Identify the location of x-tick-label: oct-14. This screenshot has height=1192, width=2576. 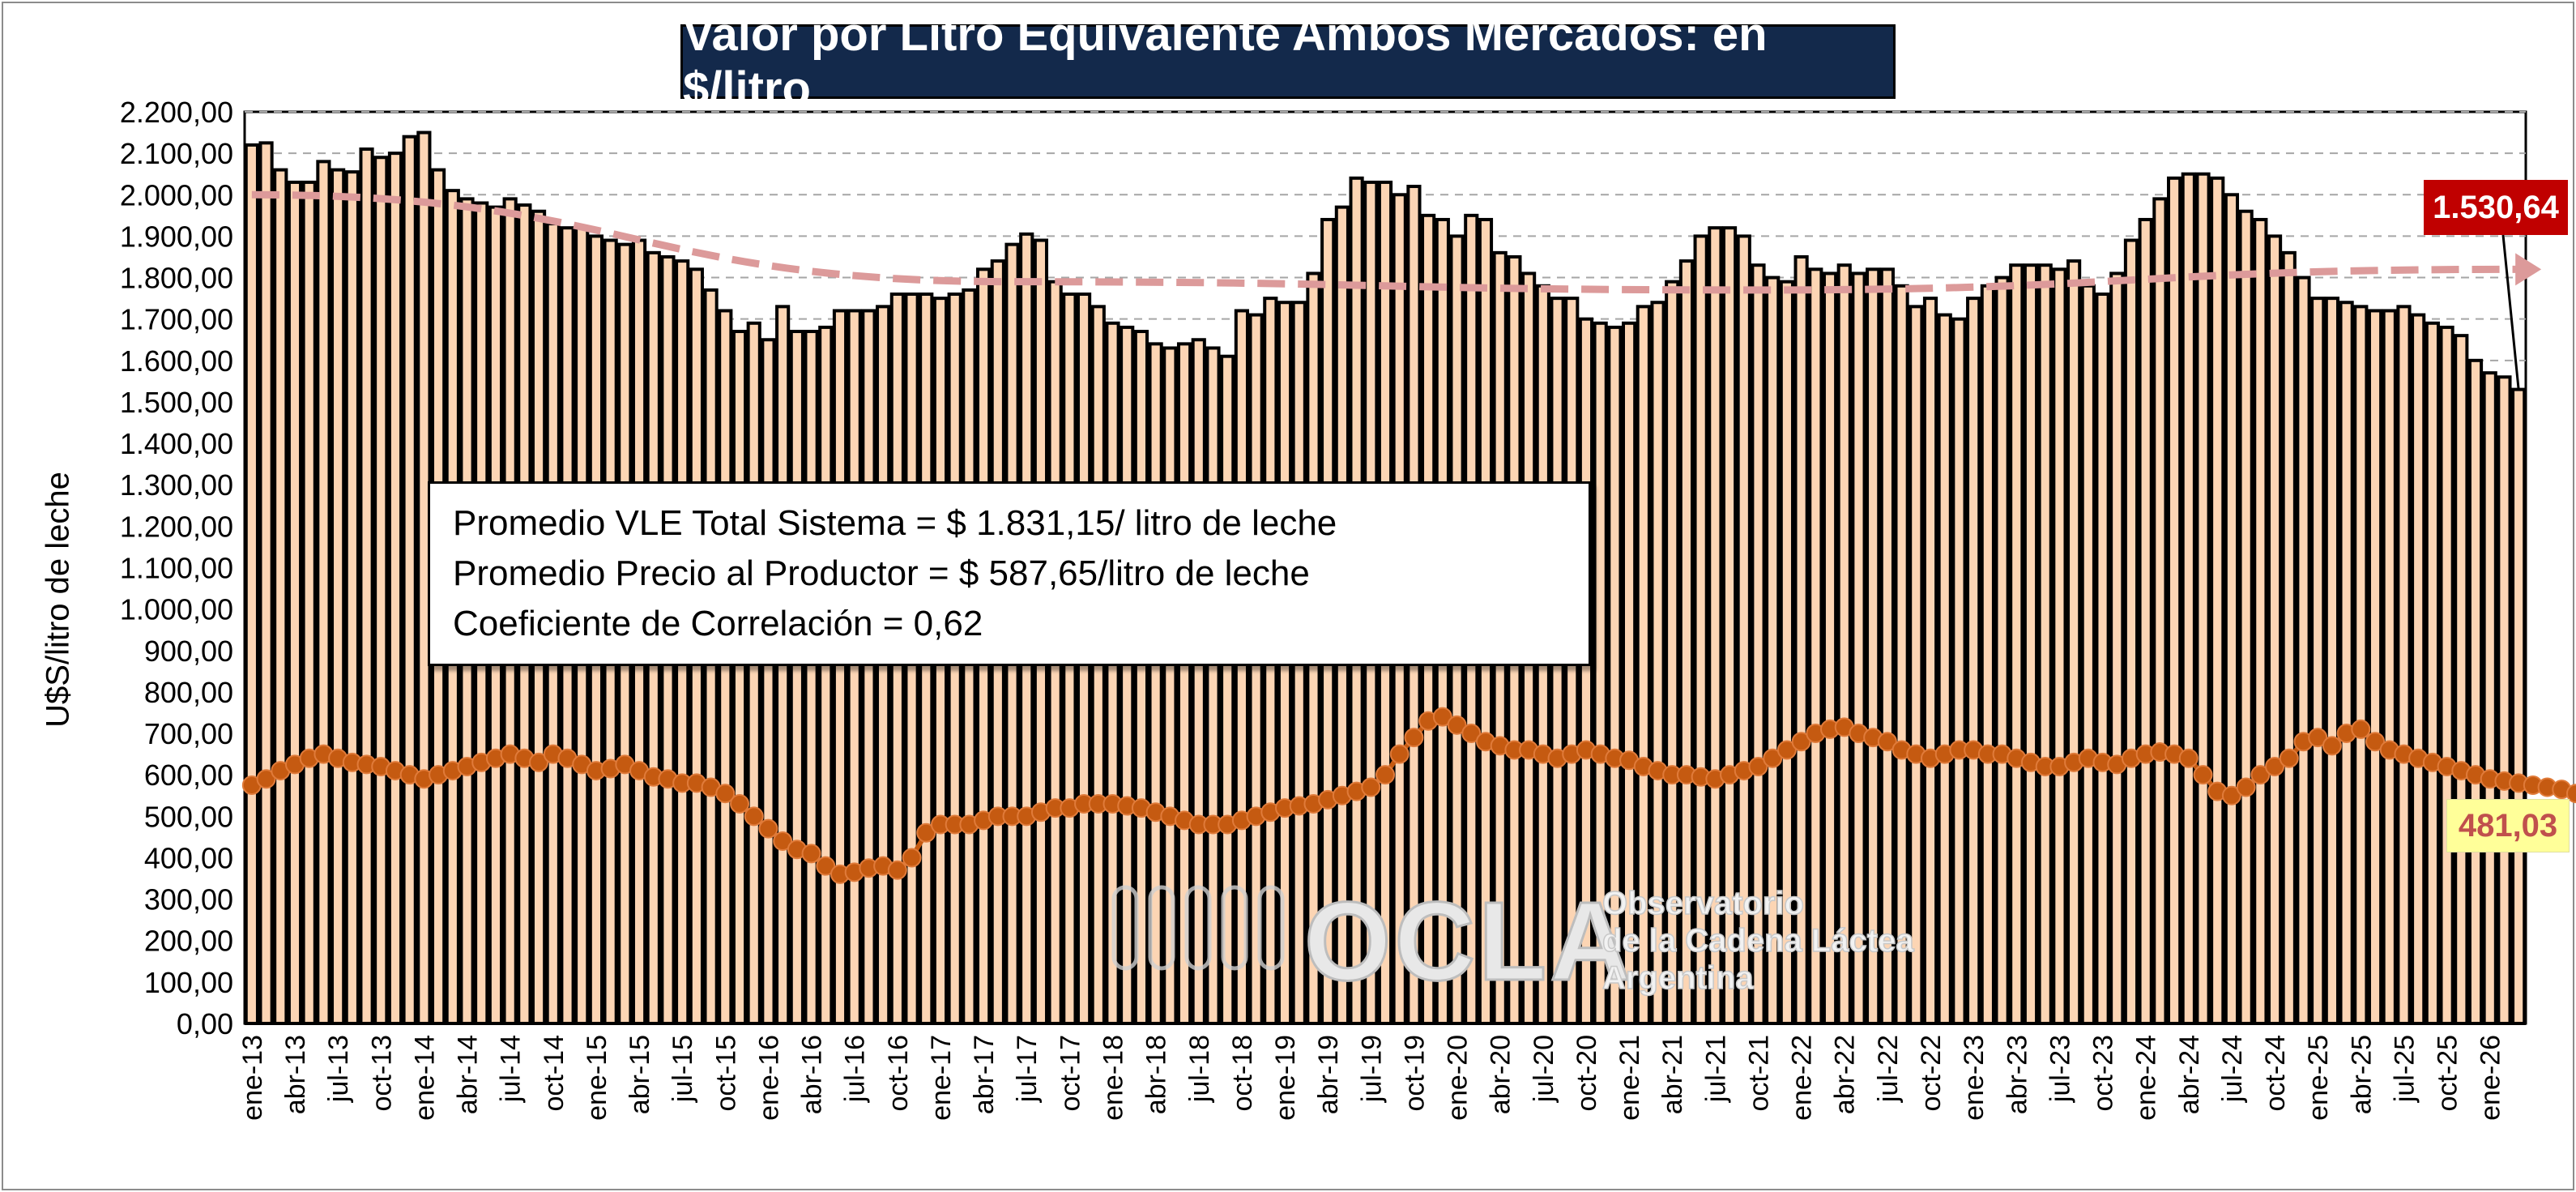
(554, 1074).